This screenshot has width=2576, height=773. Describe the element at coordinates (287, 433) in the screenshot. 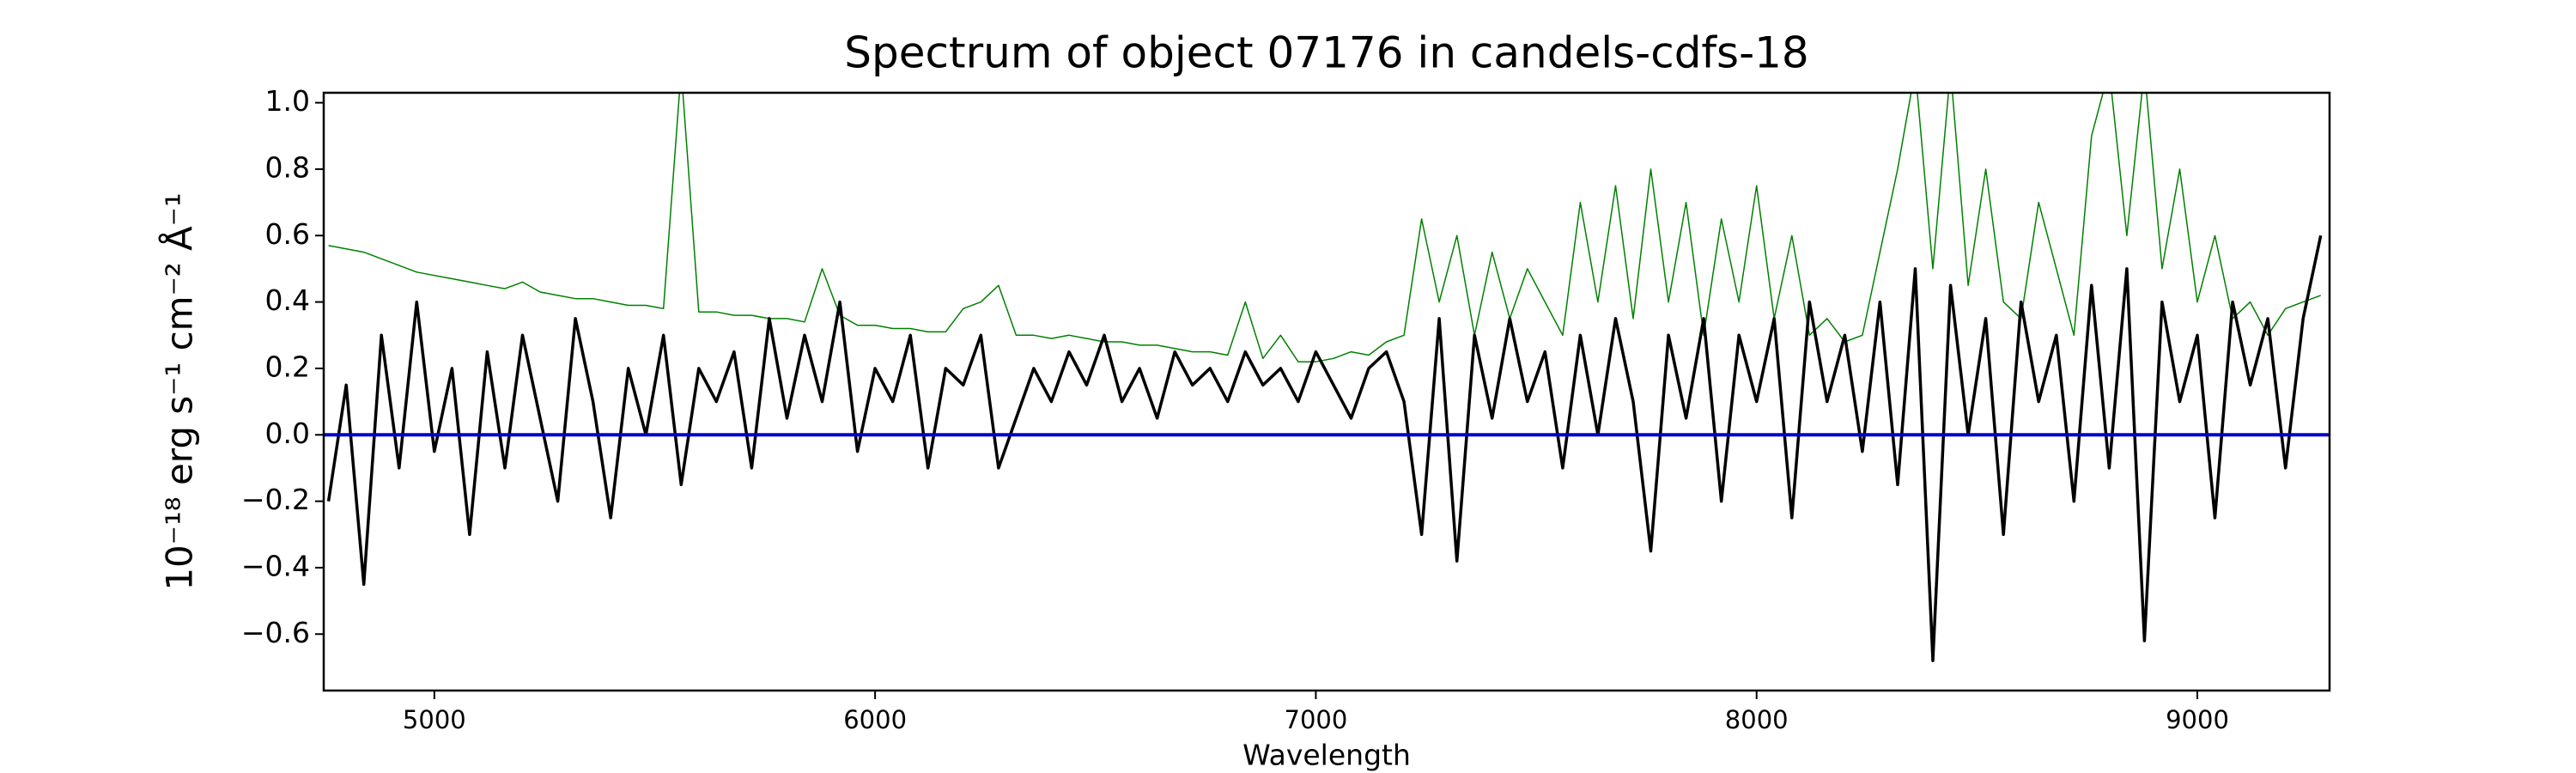

I see `y-tick-label: 0.0` at that location.